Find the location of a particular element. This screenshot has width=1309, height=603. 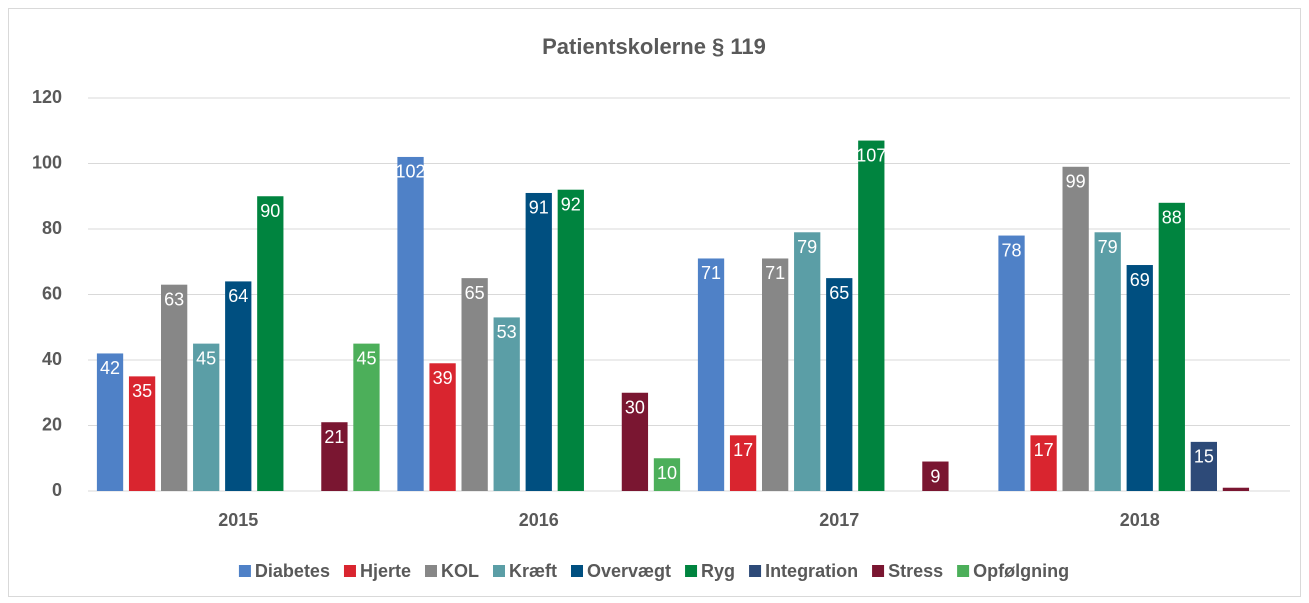

y-tick-label: 100 is located at coordinates (47, 162).